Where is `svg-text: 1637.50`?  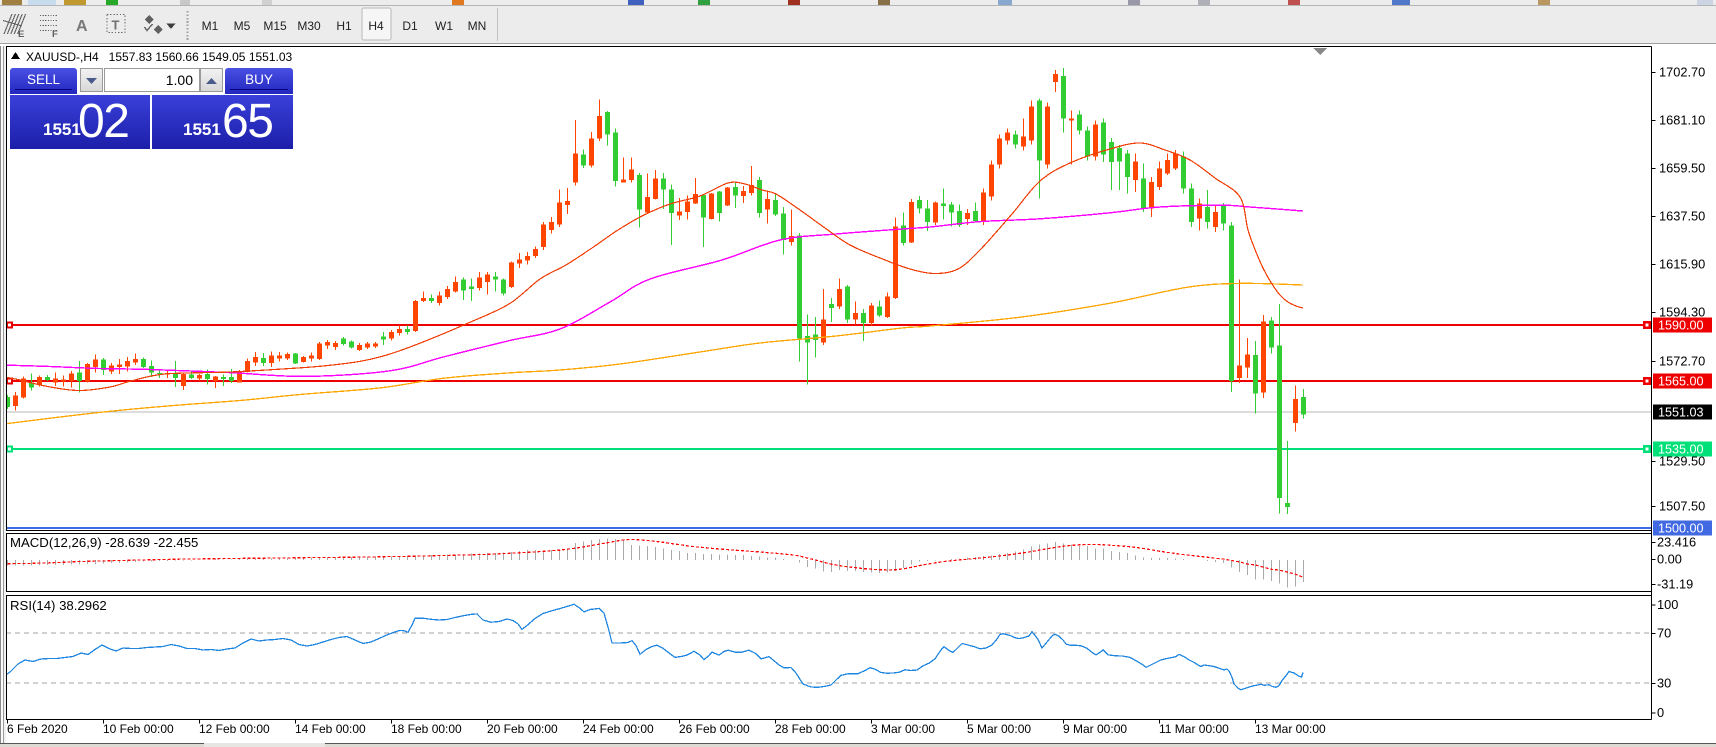 svg-text: 1637.50 is located at coordinates (1682, 216).